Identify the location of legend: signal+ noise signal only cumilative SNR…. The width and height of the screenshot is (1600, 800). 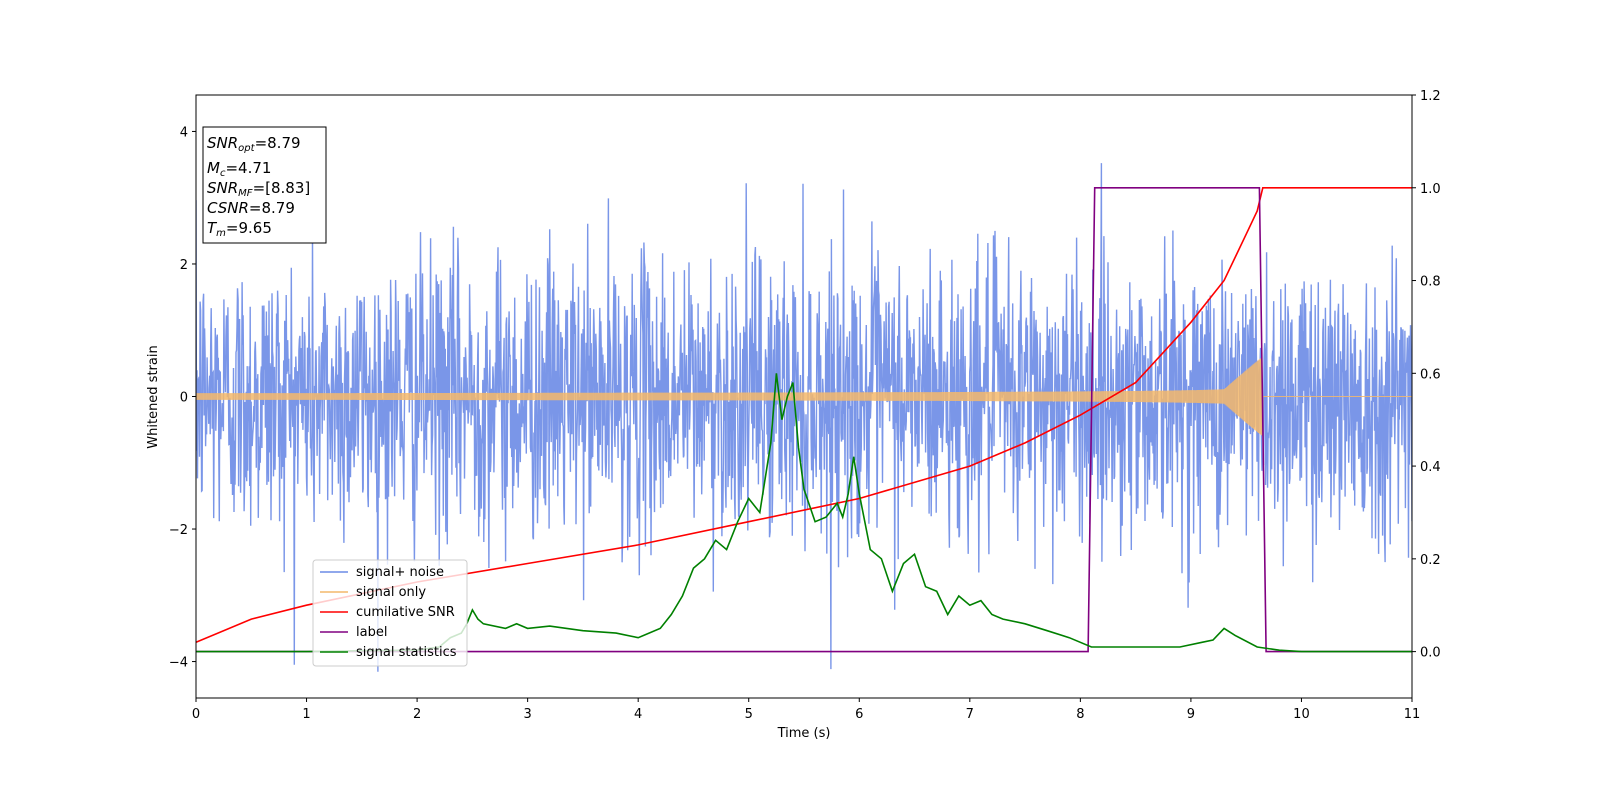
(390, 613).